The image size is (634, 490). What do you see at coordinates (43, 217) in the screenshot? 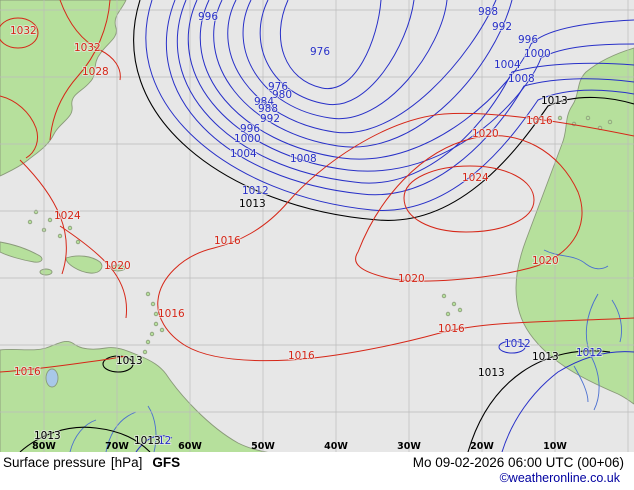
I see `isobar-1024-west` at bounding box center [43, 217].